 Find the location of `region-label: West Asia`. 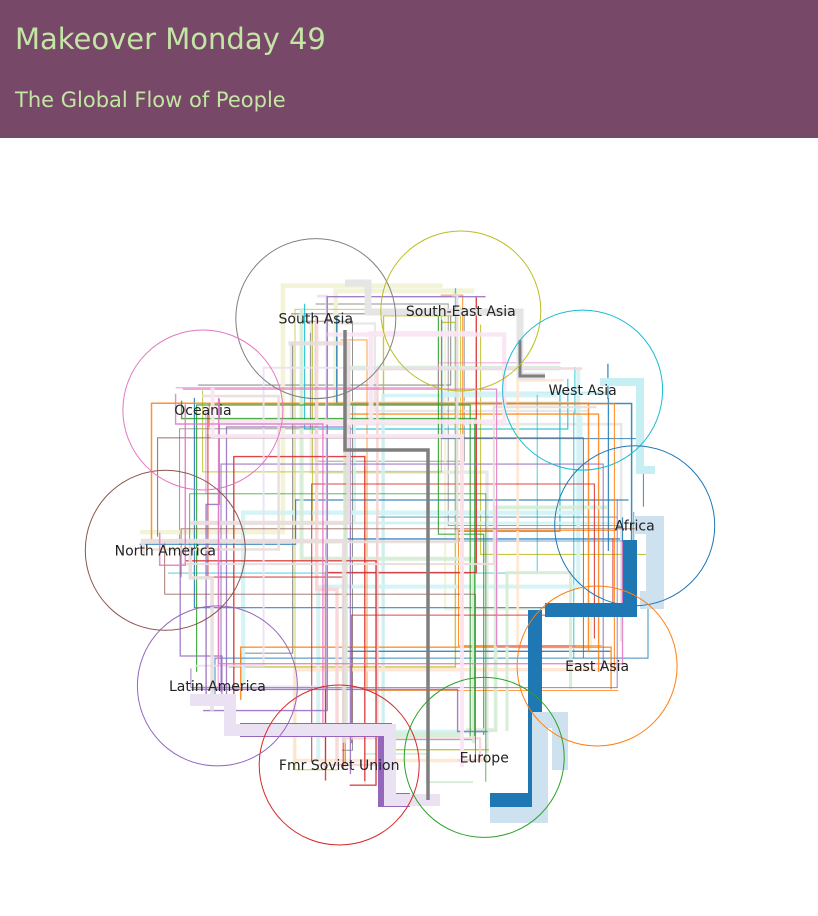

region-label: West Asia is located at coordinates (582, 391).